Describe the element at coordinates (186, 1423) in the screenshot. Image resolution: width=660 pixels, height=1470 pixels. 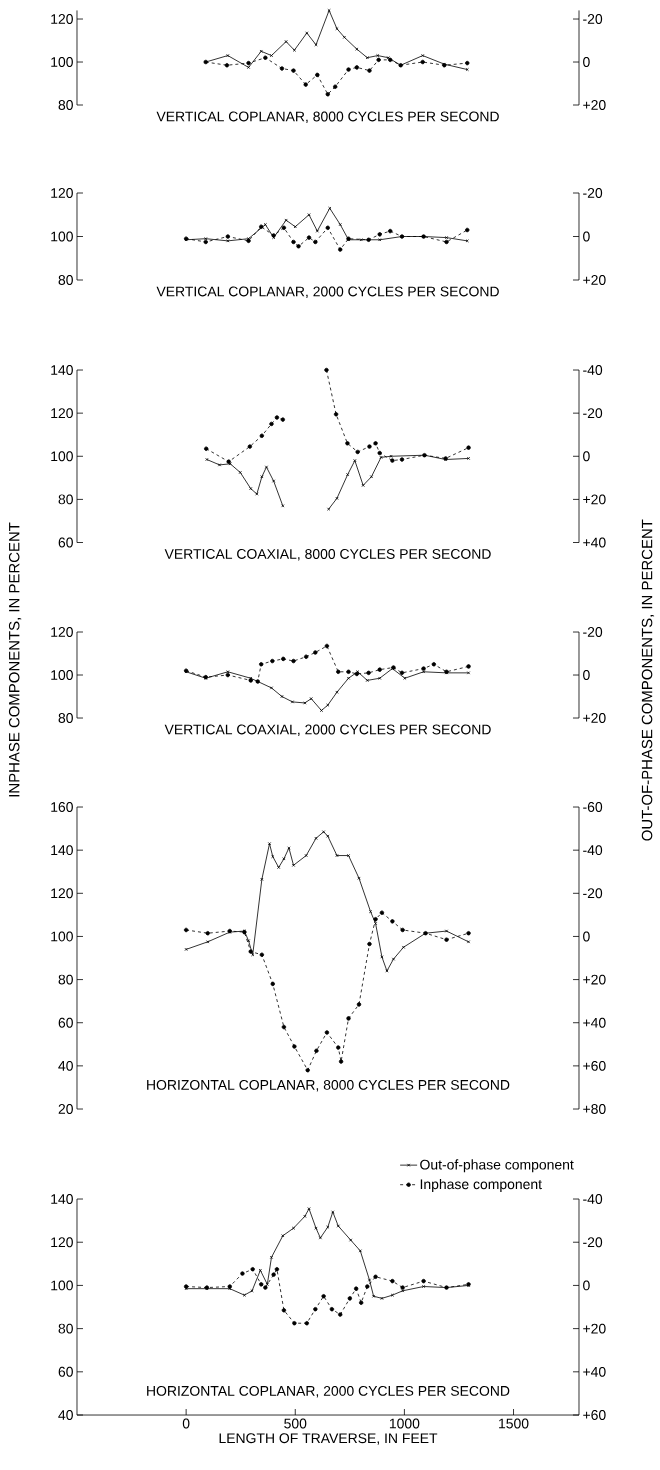
I see `x-tick-label: 0` at that location.